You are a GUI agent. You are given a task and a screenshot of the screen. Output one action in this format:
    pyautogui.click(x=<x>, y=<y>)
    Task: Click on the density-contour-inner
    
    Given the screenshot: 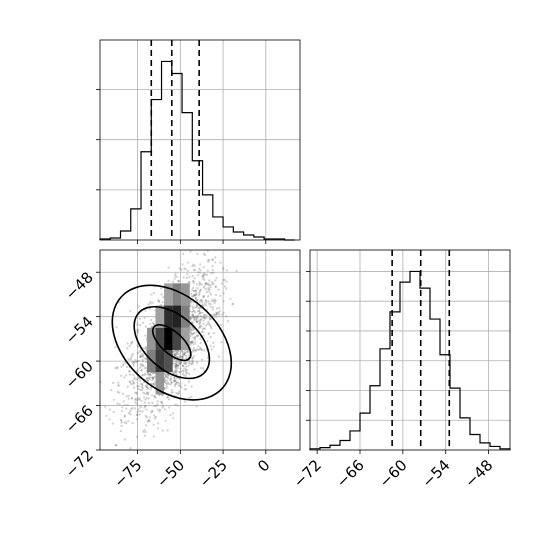 What is the action you would take?
    pyautogui.click(x=171, y=343)
    